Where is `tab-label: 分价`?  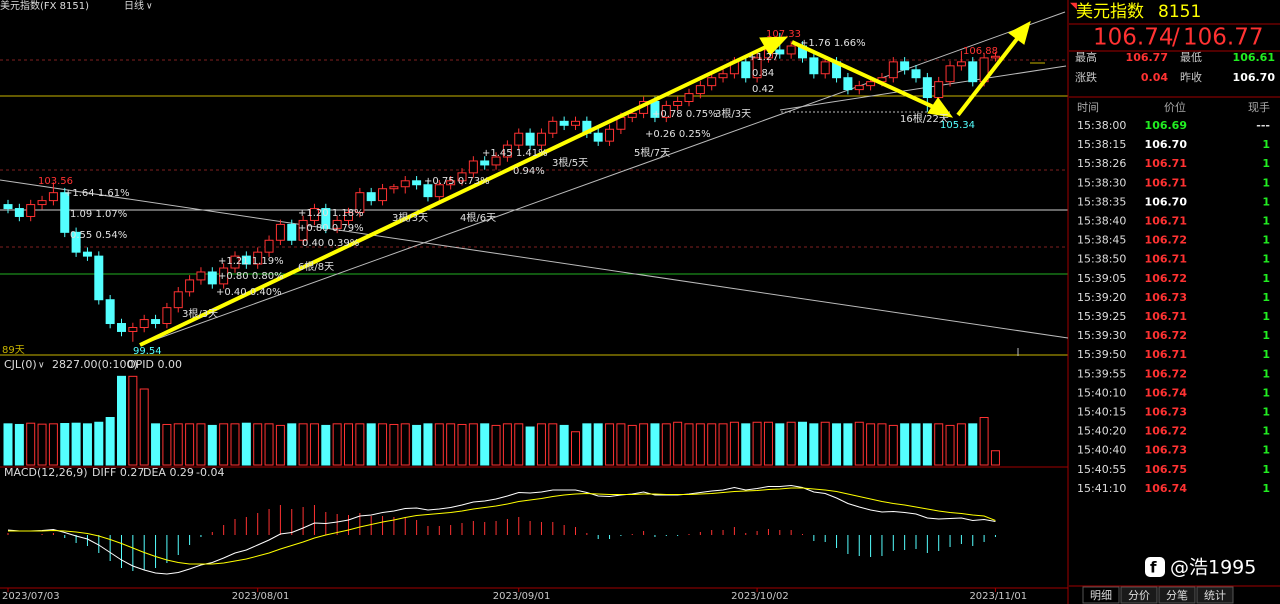
tab-label: 分价 is located at coordinates (1139, 595).